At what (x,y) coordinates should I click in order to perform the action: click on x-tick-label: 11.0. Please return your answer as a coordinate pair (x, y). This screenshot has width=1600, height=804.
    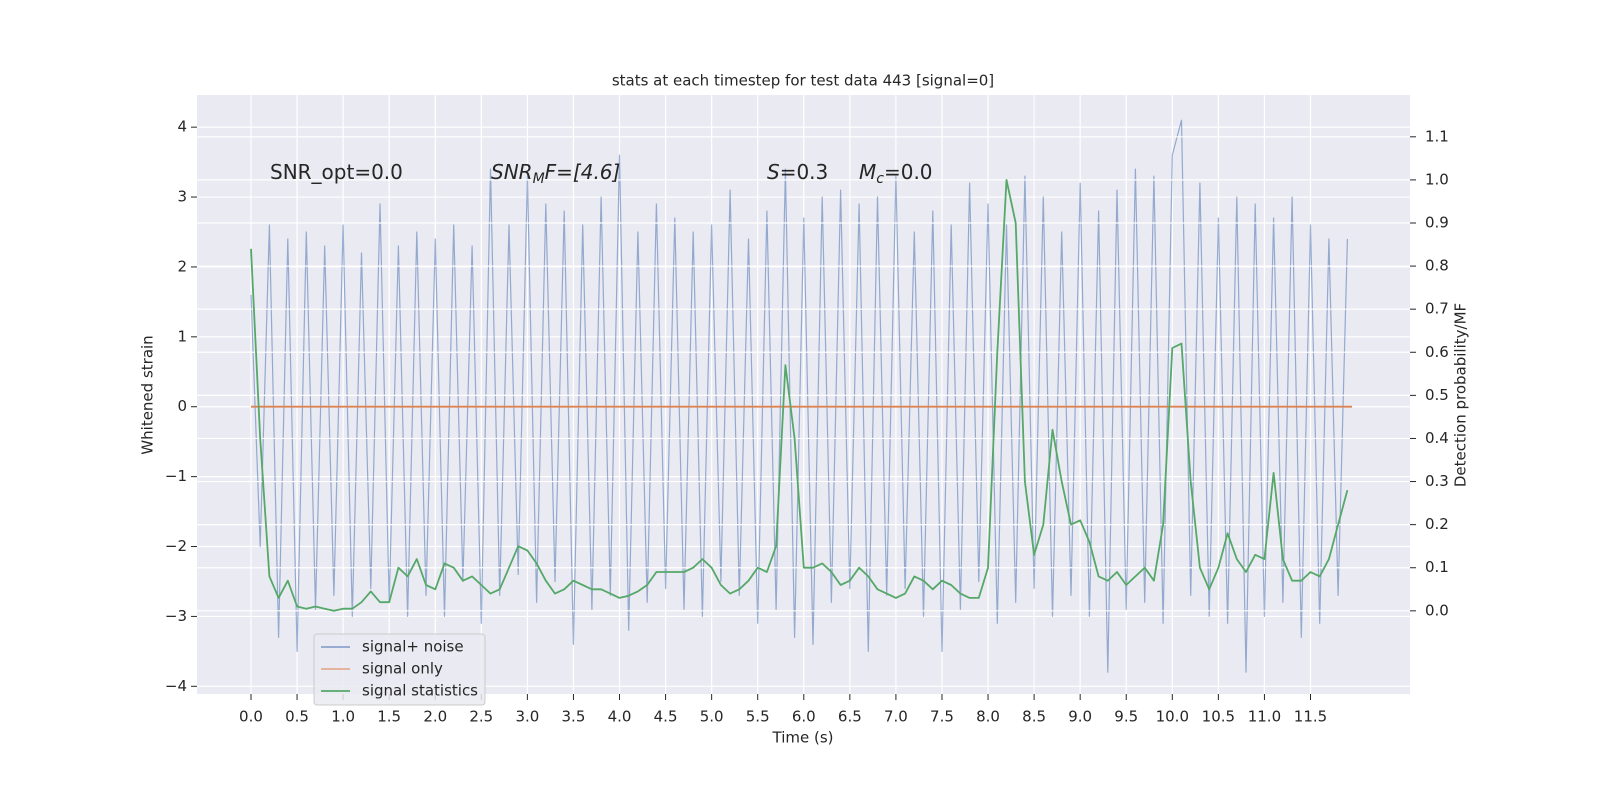
    Looking at the image, I should click on (1264, 717).